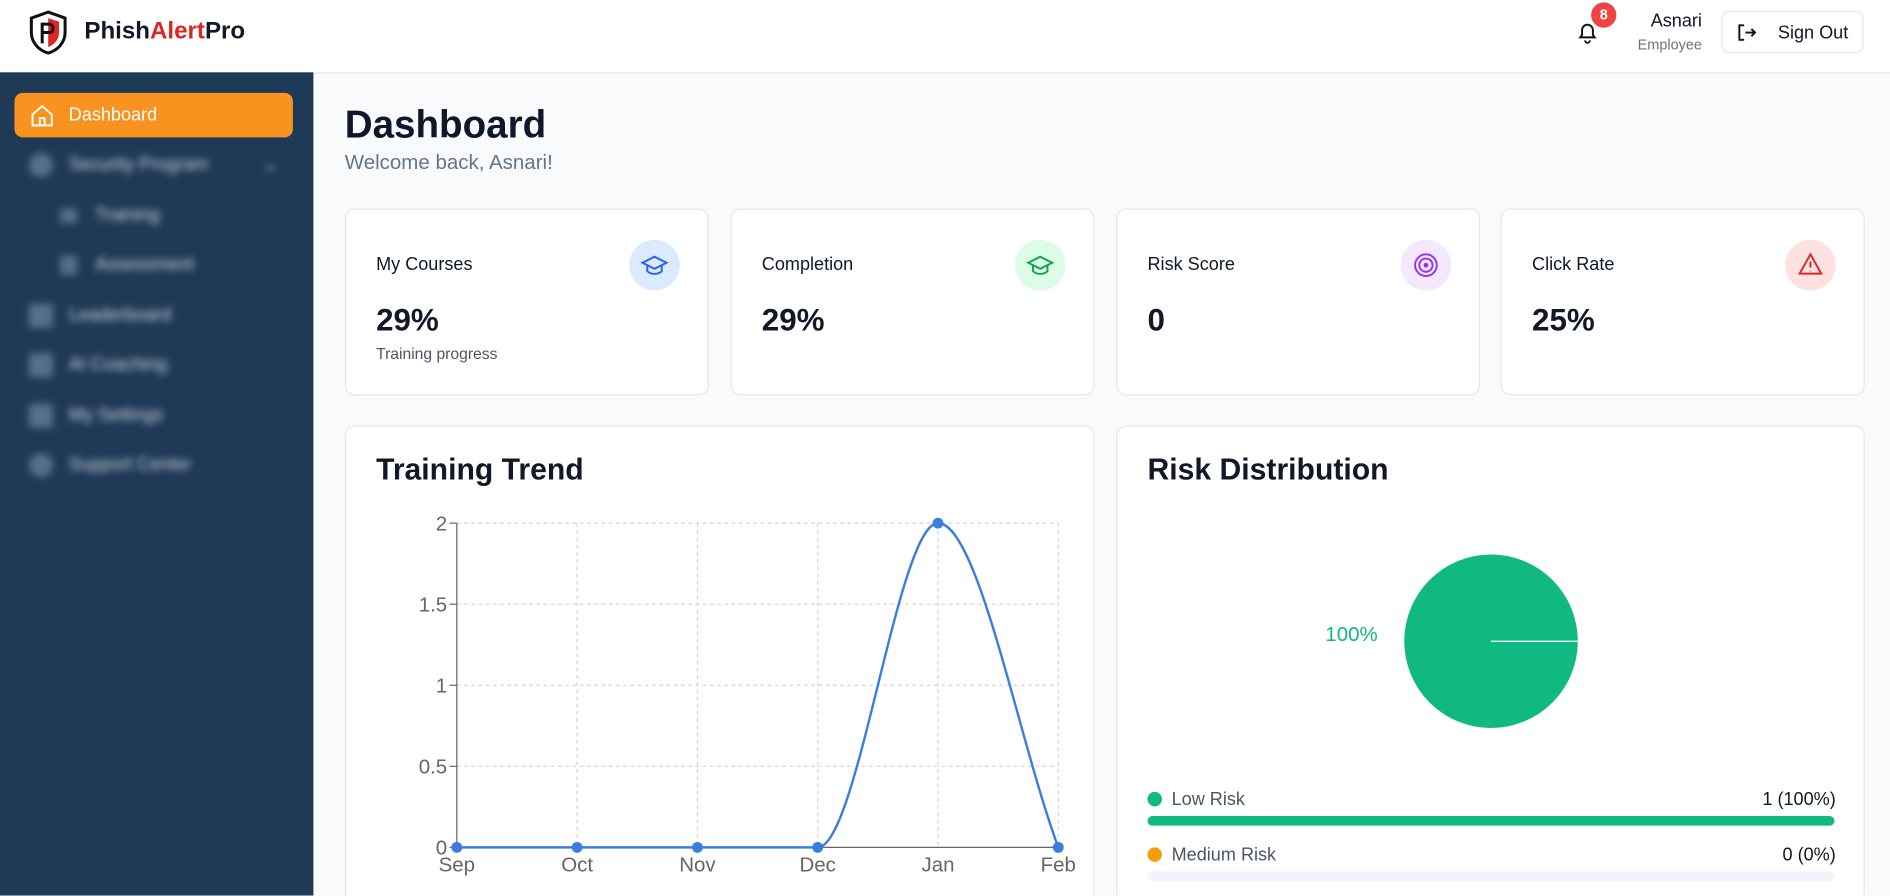 The image size is (1890, 896). Describe the element at coordinates (1298, 302) in the screenshot. I see `stat-card: Risk Score 0` at that location.